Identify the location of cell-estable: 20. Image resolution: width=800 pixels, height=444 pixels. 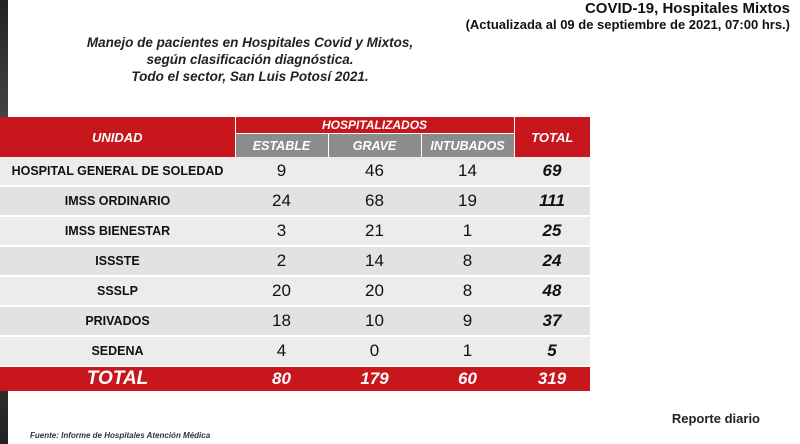
(281, 291).